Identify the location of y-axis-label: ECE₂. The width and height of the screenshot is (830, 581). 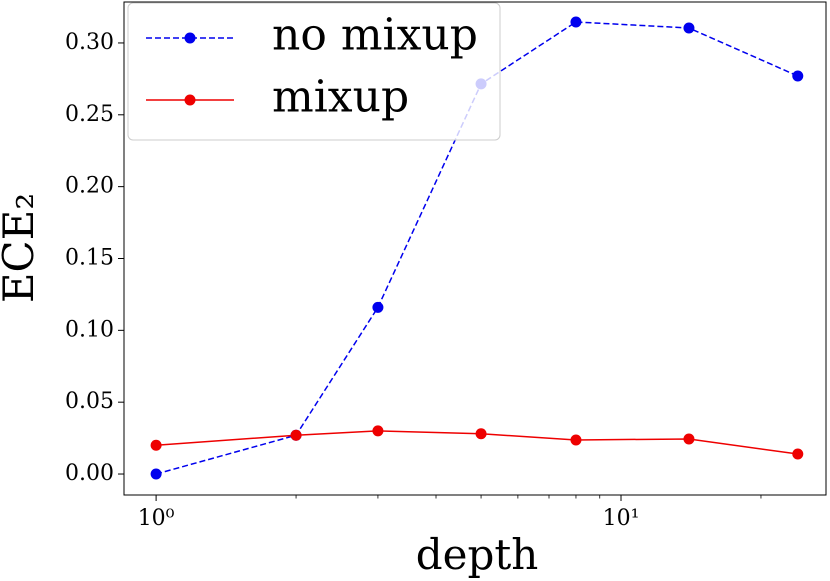
(21, 248).